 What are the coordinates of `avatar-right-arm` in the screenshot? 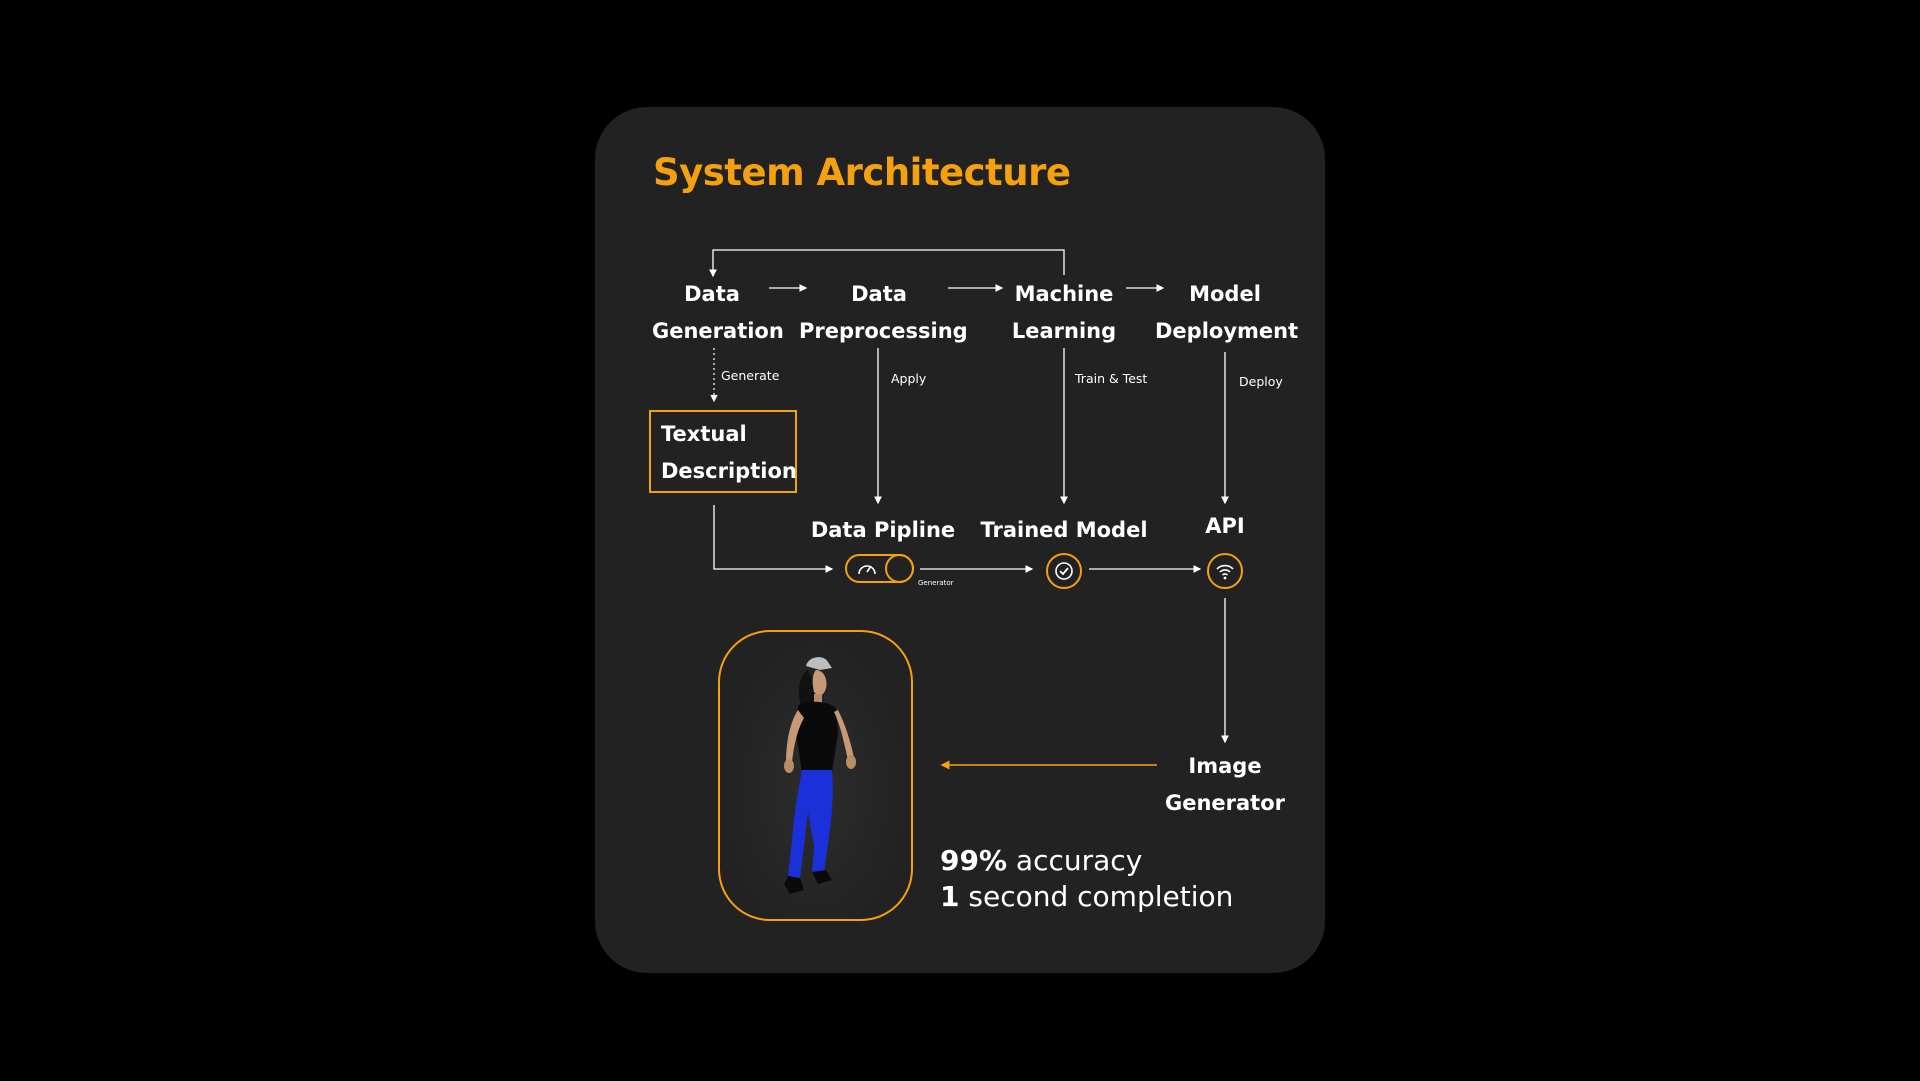 It's located at (844, 735).